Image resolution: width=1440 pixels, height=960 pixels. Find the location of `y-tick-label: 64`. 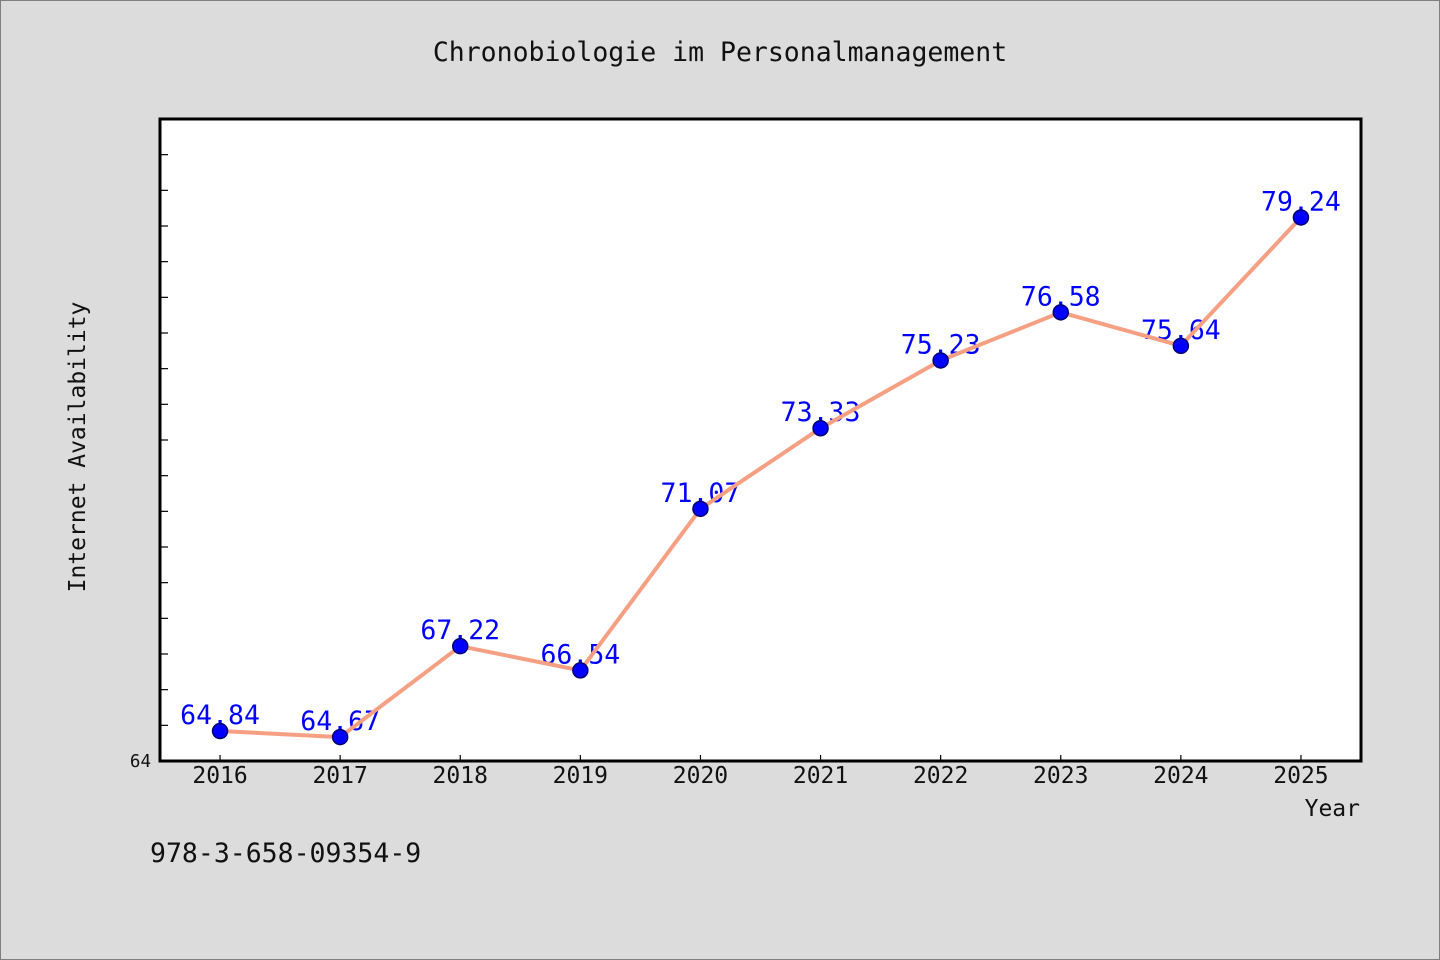

y-tick-label: 64 is located at coordinates (140, 762).